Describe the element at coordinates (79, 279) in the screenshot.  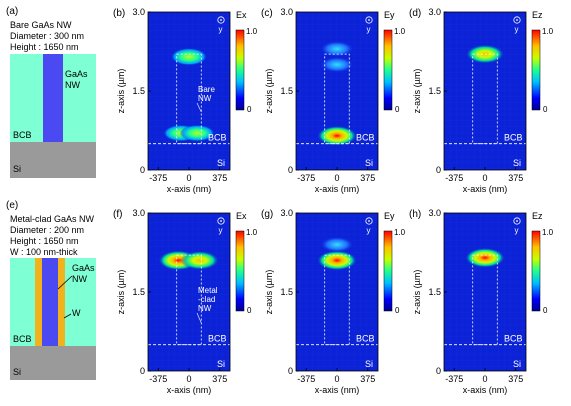
I see `gaas-nw-label-2: NW` at that location.